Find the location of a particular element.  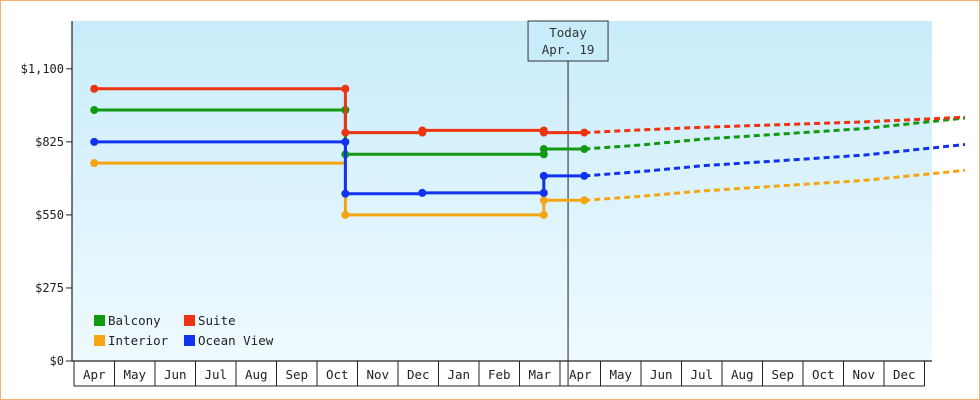

legend-swatch-ocean-view is located at coordinates (189, 340).